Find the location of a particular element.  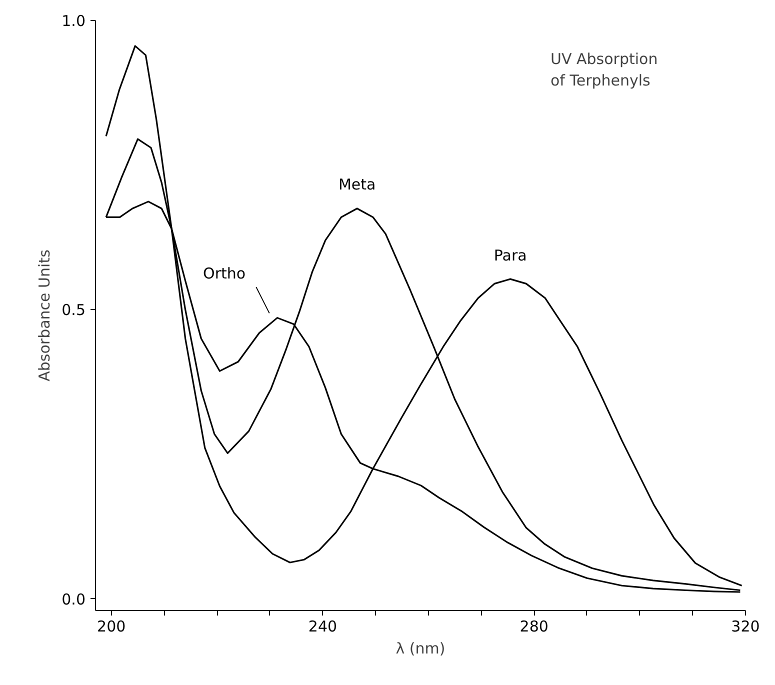

y-axis-title: Absorbance Units is located at coordinates (45, 315).